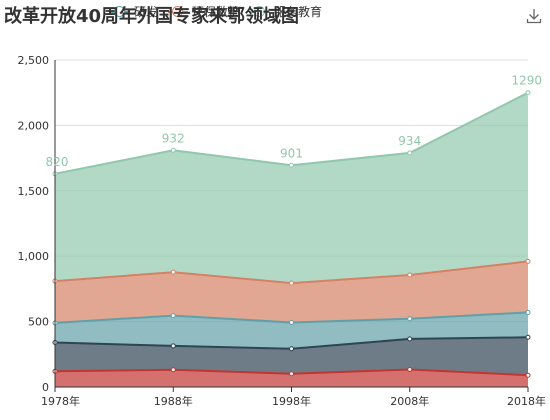 Image resolution: width=550 pixels, height=420 pixels. I want to click on y-tick-label: 500, so click(38, 322).